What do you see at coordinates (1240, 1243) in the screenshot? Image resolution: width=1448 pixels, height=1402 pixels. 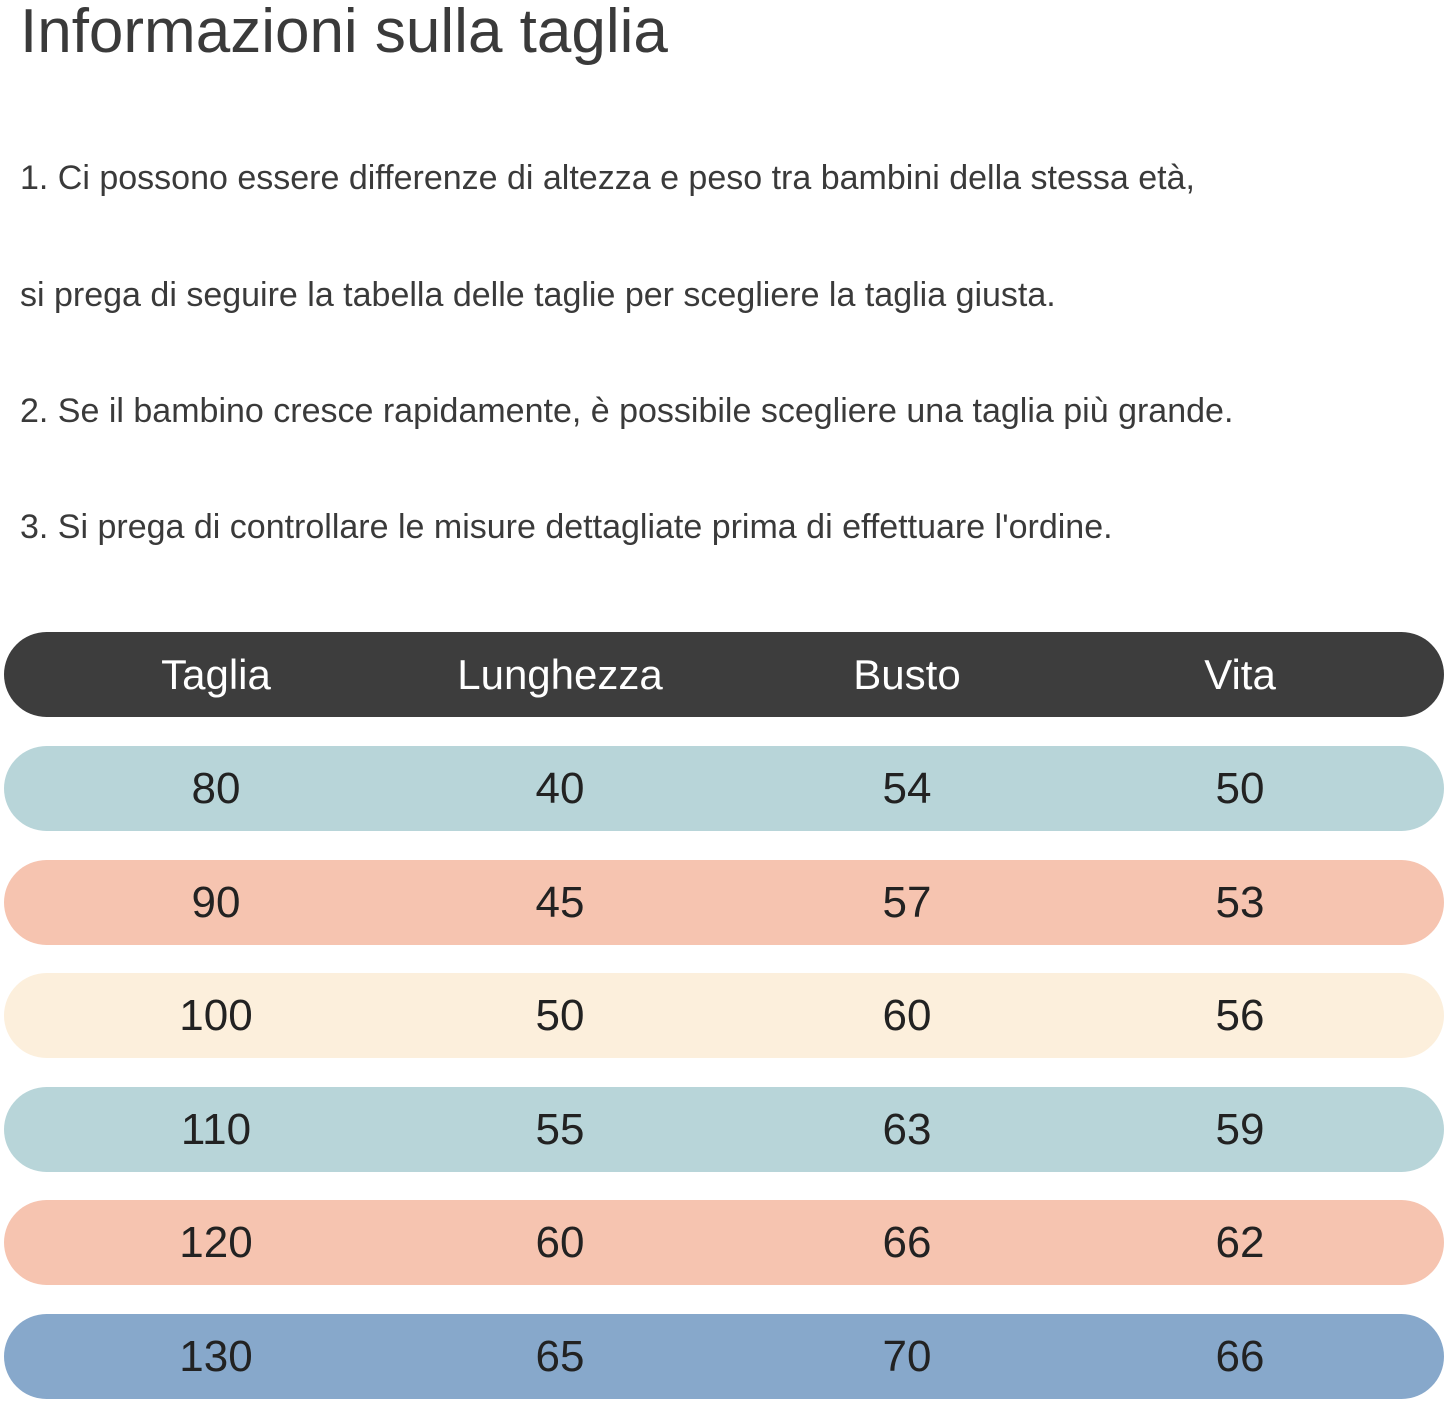 I see `table-cell: 62` at bounding box center [1240, 1243].